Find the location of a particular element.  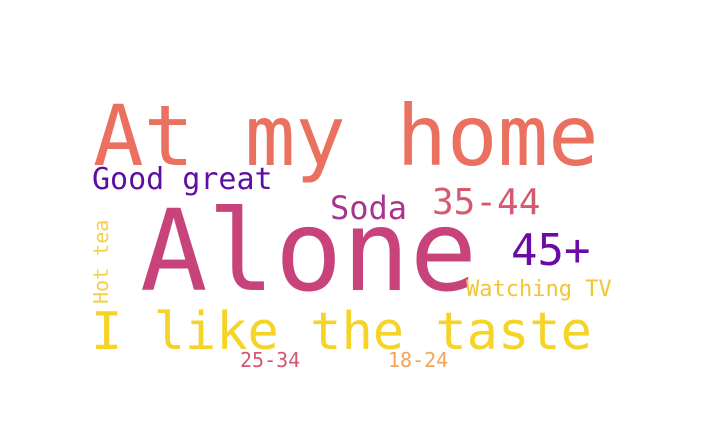

word-hot-tea: Hot tea is located at coordinates (101, 261).